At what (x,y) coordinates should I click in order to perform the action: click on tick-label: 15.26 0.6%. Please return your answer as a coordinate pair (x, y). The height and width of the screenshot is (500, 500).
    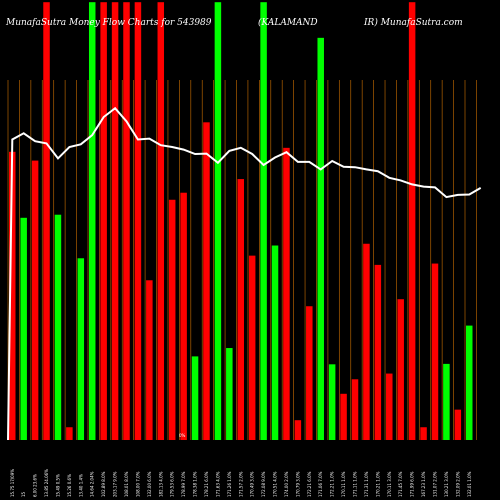
    Looking at the image, I should click on (69, 485).